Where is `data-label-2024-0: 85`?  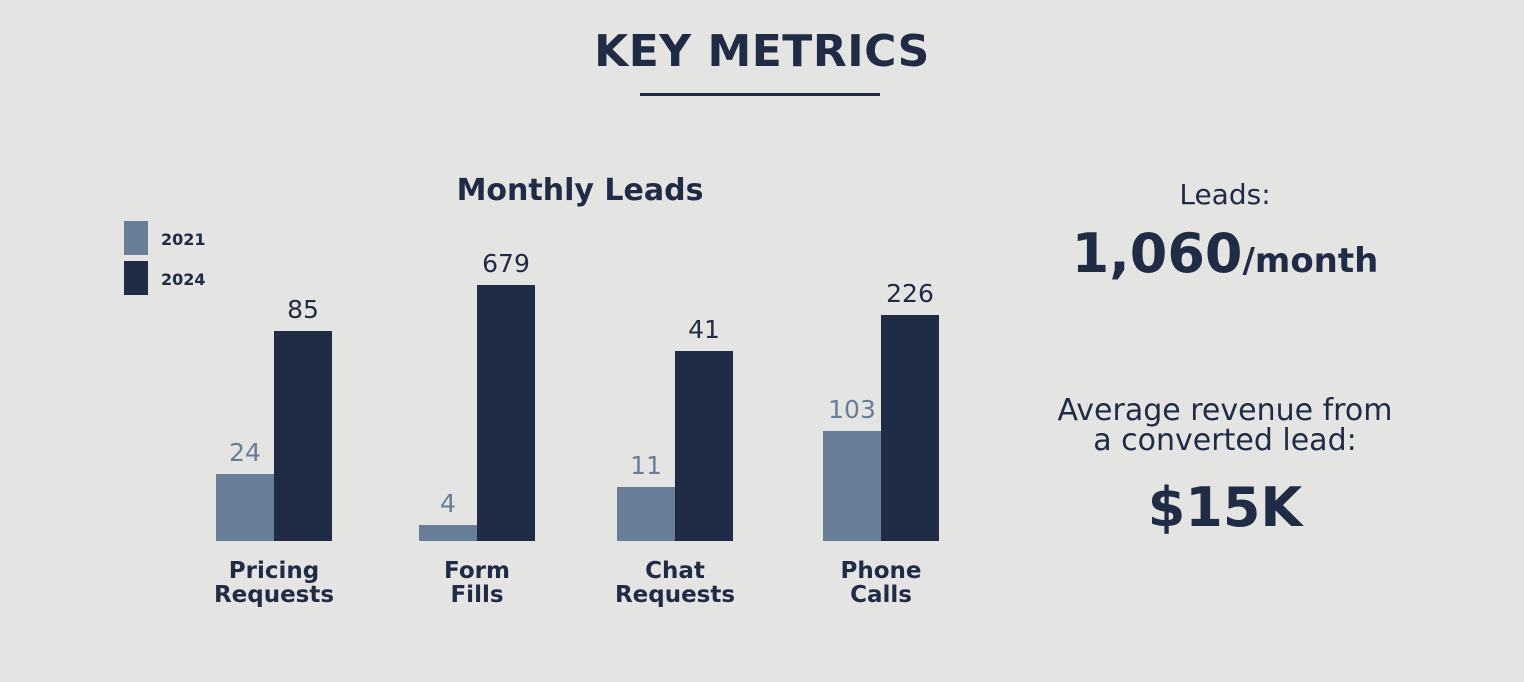
data-label-2024-0: 85 is located at coordinates (303, 309).